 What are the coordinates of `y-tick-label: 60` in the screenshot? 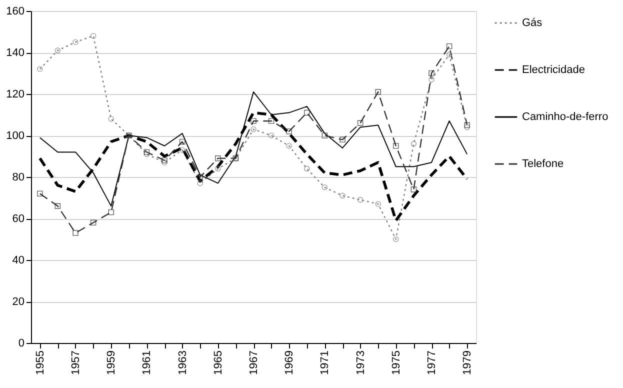 It's located at (18, 219).